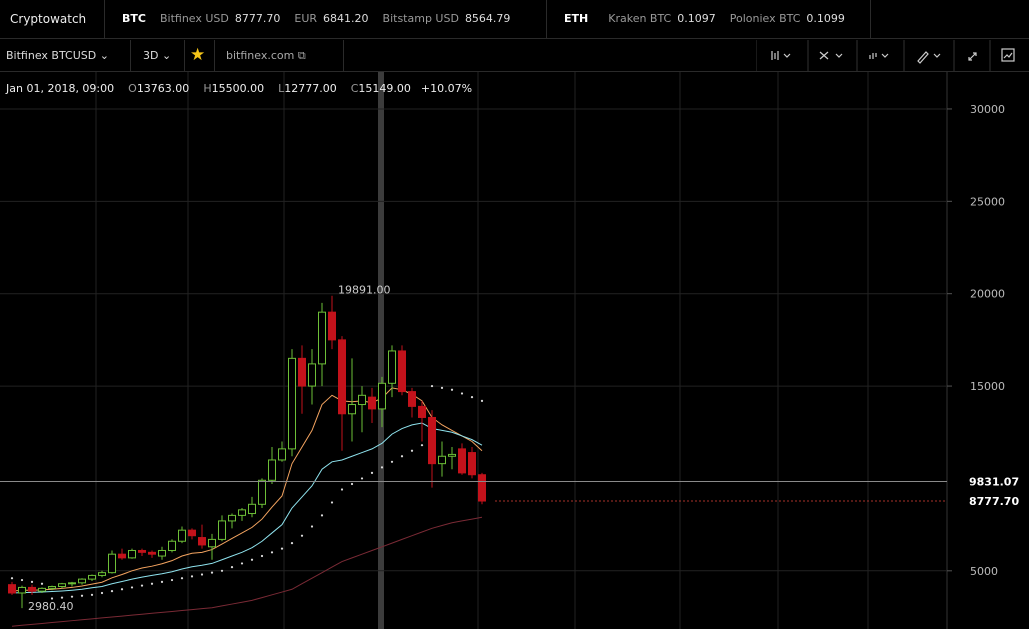  What do you see at coordinates (260, 55) in the screenshot?
I see `link-text: bitfinex.com` at bounding box center [260, 55].